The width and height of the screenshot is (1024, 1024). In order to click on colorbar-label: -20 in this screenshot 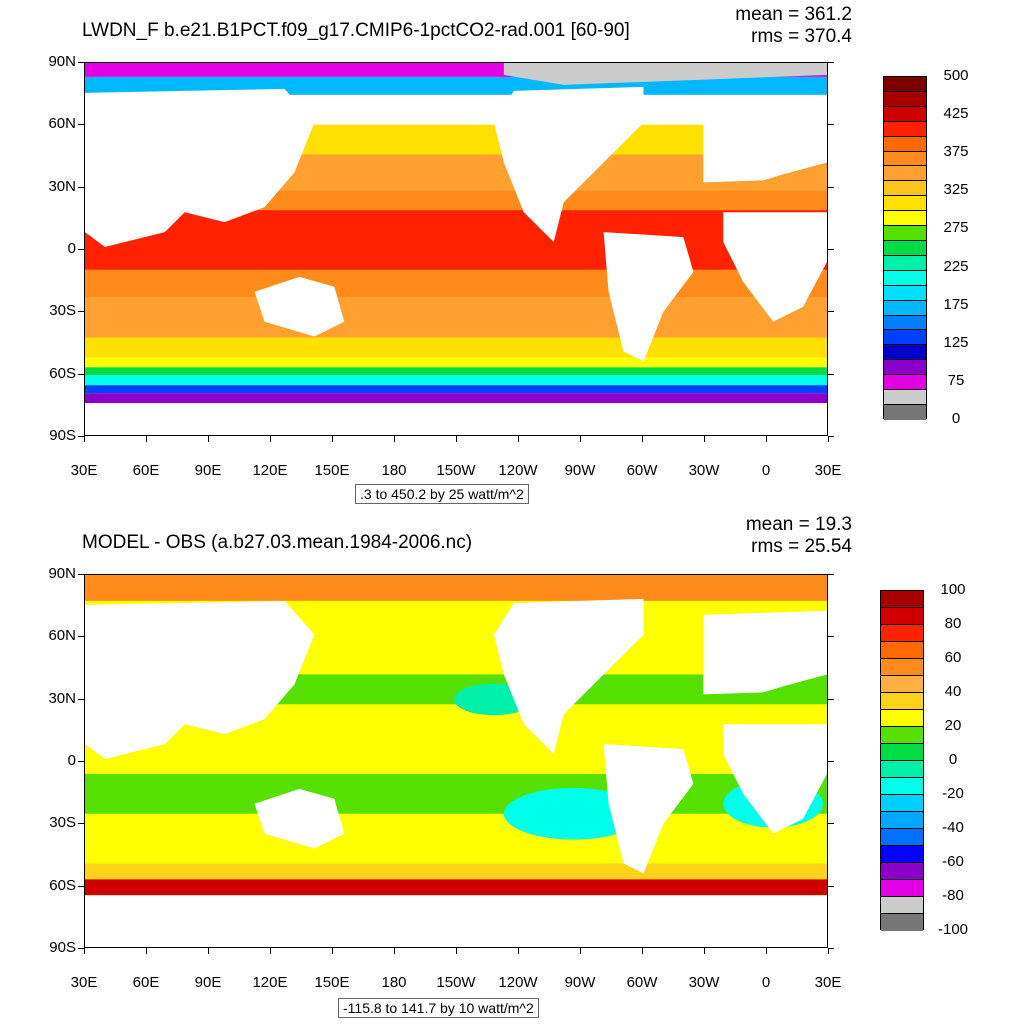, I will do `click(953, 793)`.